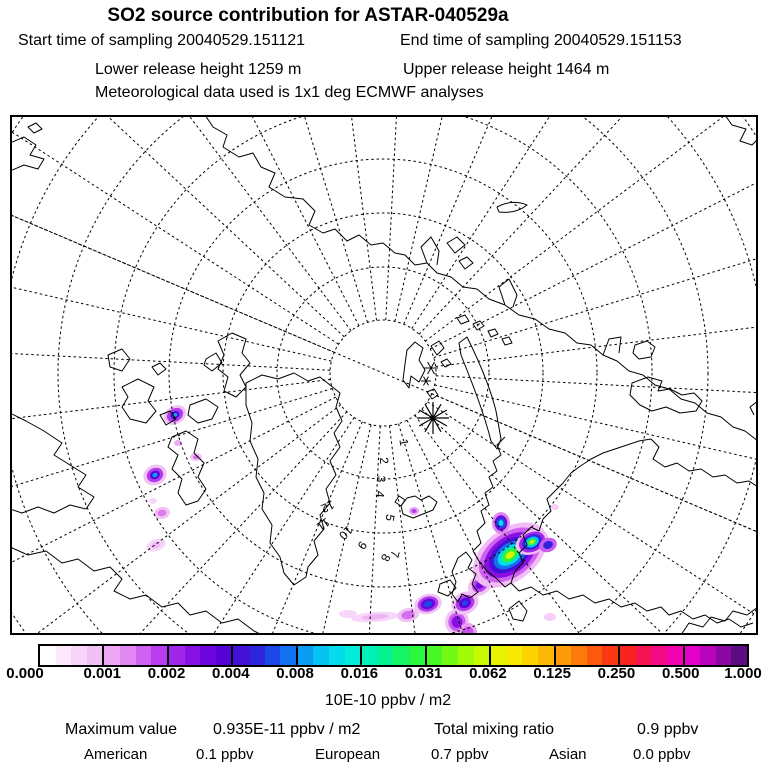 This screenshot has width=768, height=768. Describe the element at coordinates (116, 754) in the screenshot. I see `source-american-label: American` at that location.